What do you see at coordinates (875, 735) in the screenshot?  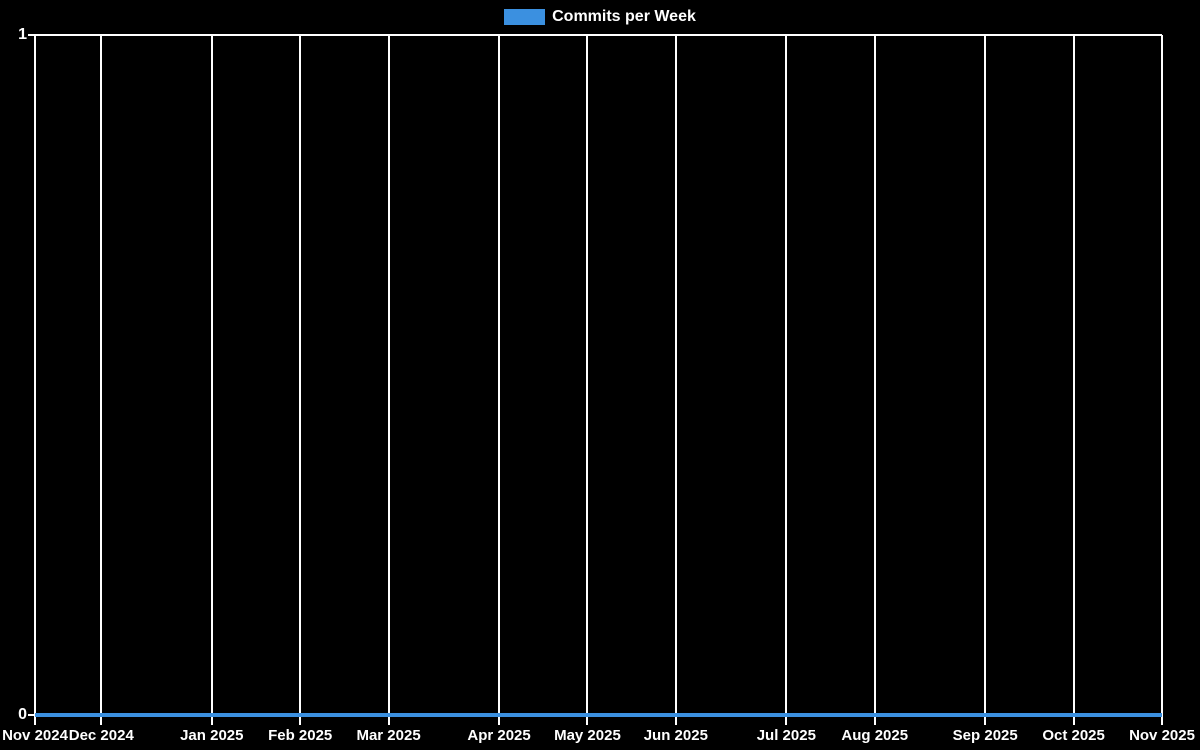 I see `x-tick-label-aug-2025: Aug 2025` at bounding box center [875, 735].